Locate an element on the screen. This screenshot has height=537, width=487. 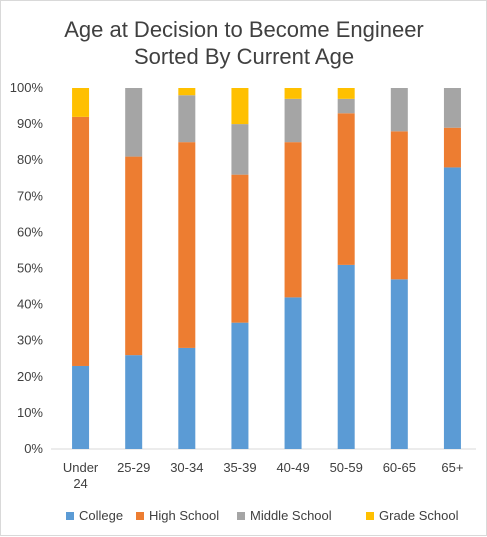
x-tick-label: 50-59 is located at coordinates (346, 467).